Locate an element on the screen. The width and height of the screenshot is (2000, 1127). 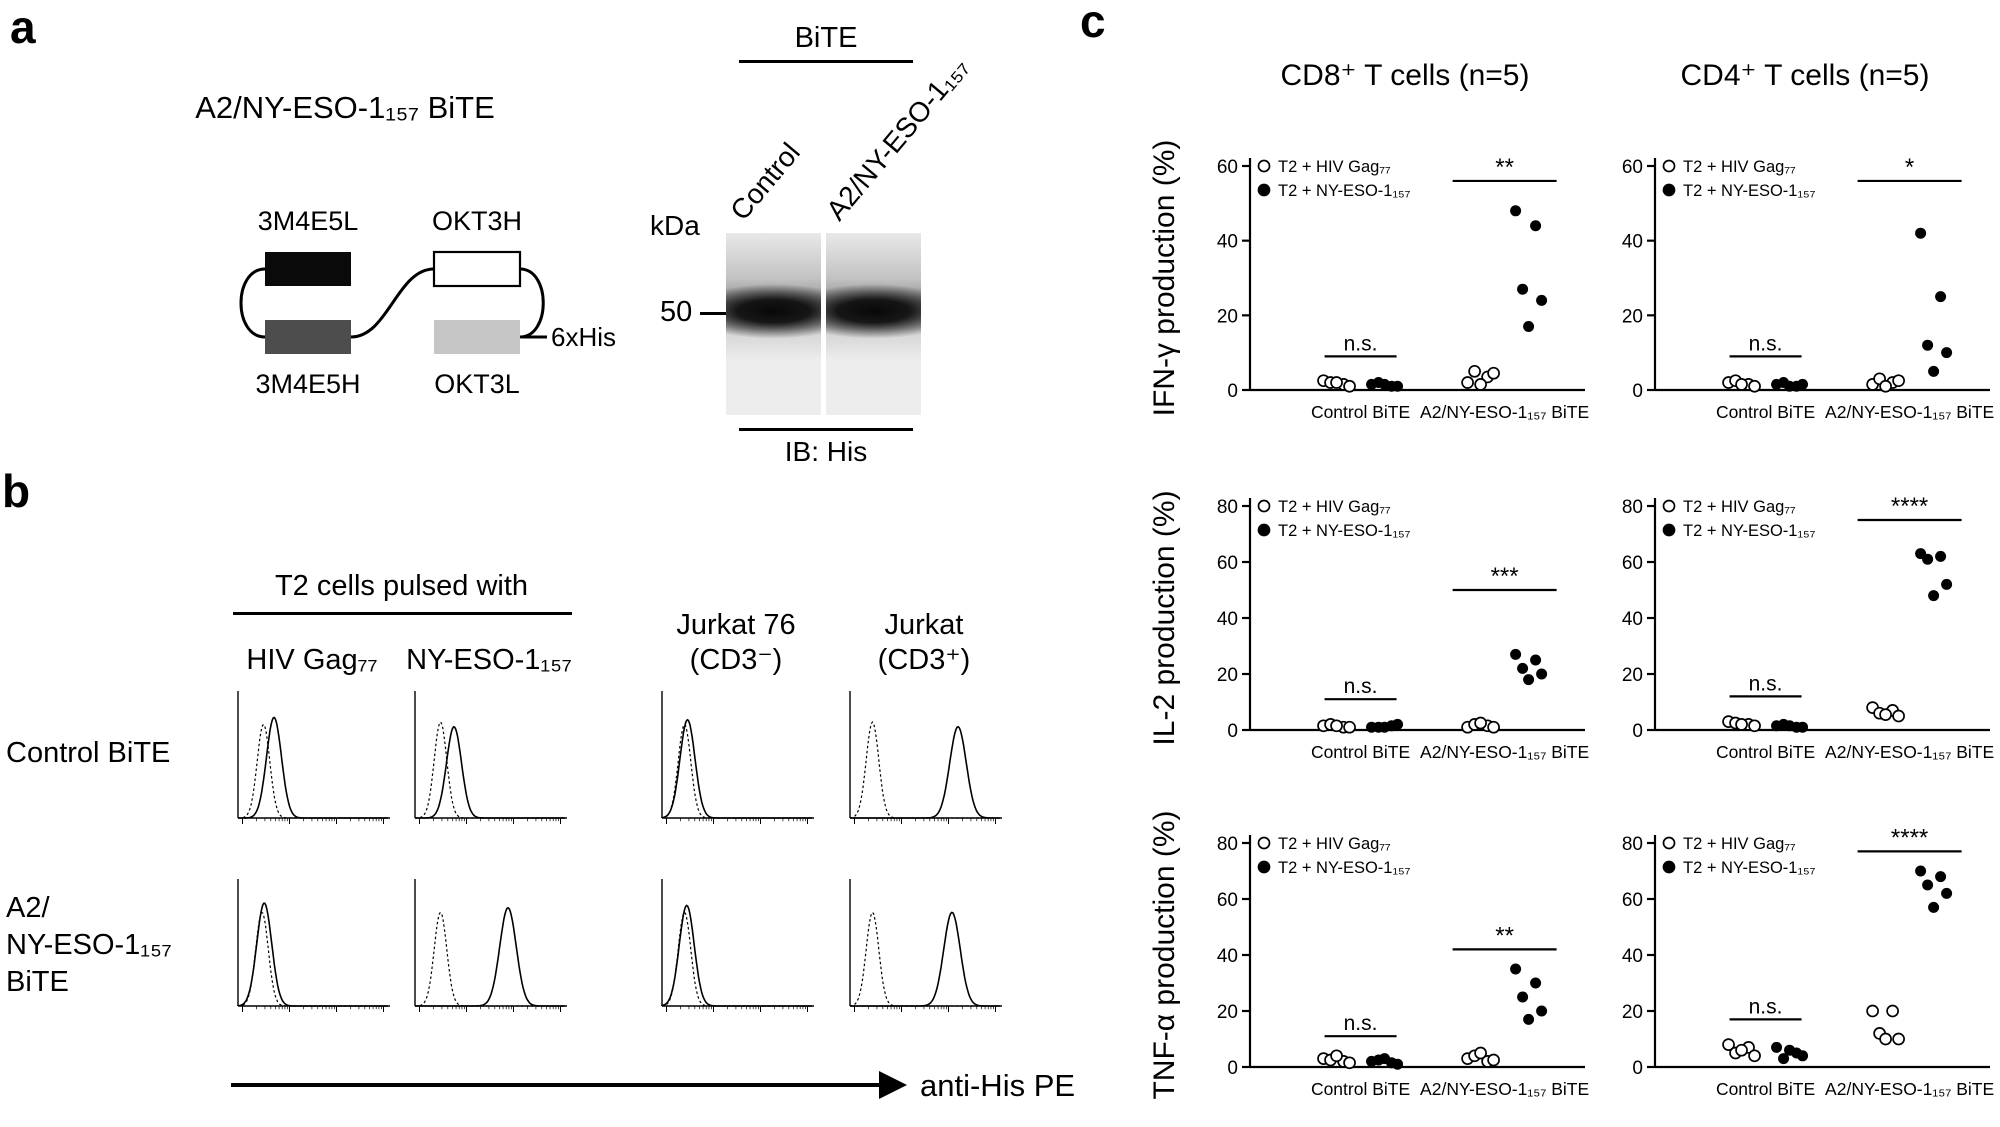
cd8-column-header: CD8⁺ T cells (n=5) is located at coordinates (1405, 75).